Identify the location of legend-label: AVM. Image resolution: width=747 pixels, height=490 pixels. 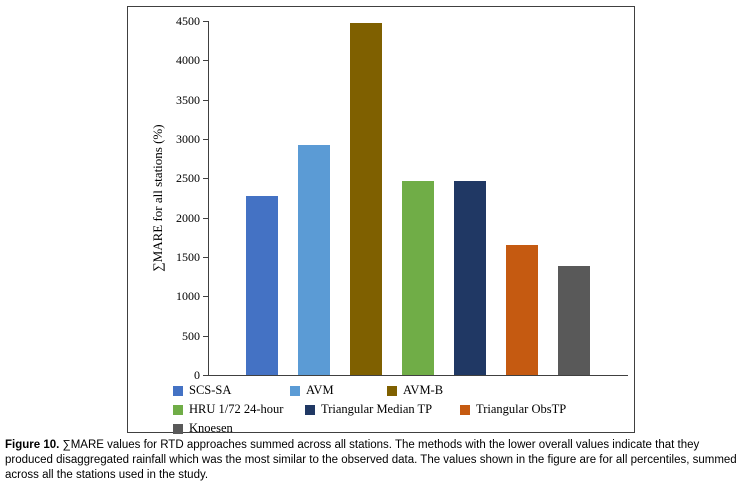
(320, 390).